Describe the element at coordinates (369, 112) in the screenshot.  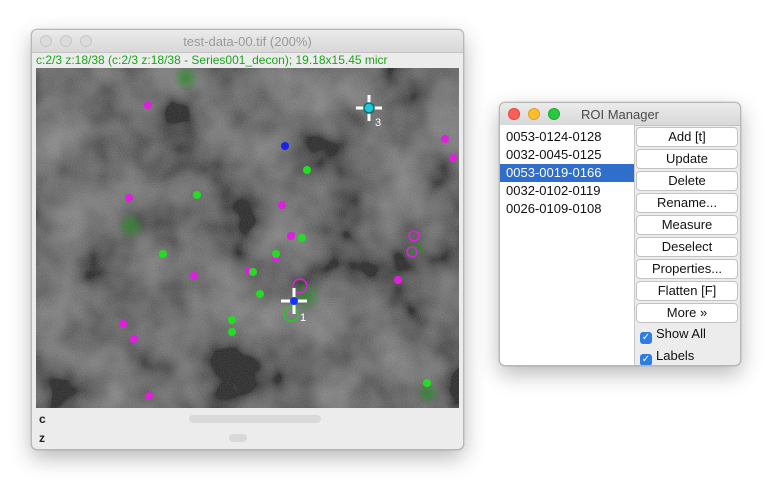
I see `roi-marker-3: 3` at that location.